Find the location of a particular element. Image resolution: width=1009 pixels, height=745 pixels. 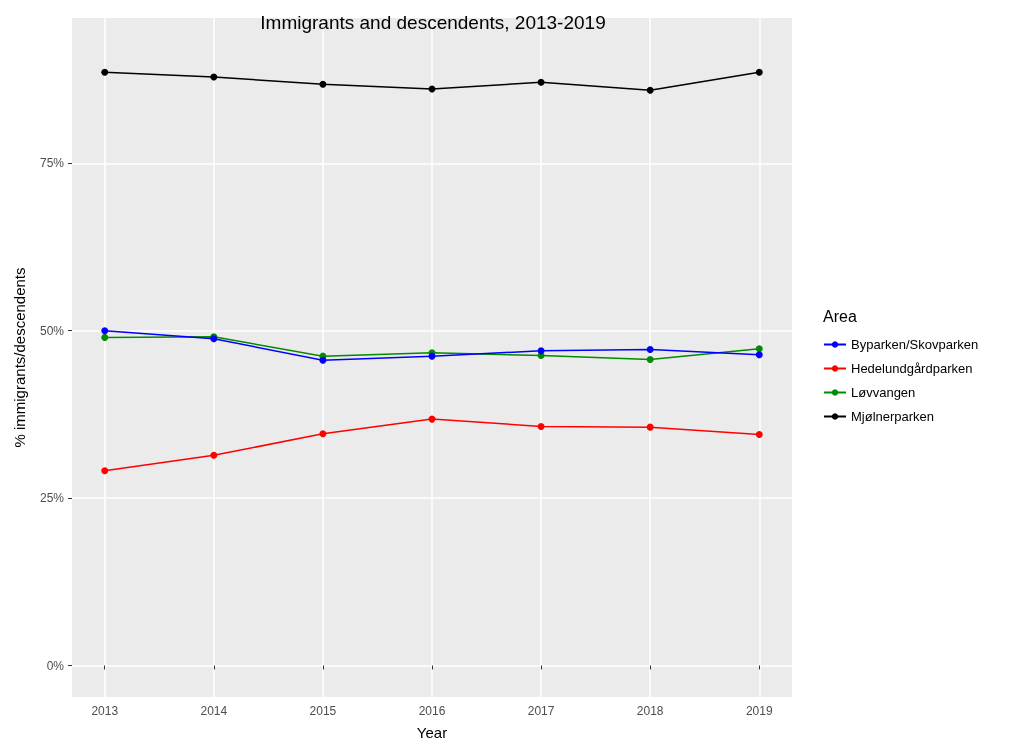

y-tick-label: 75% is located at coordinates (52, 163).